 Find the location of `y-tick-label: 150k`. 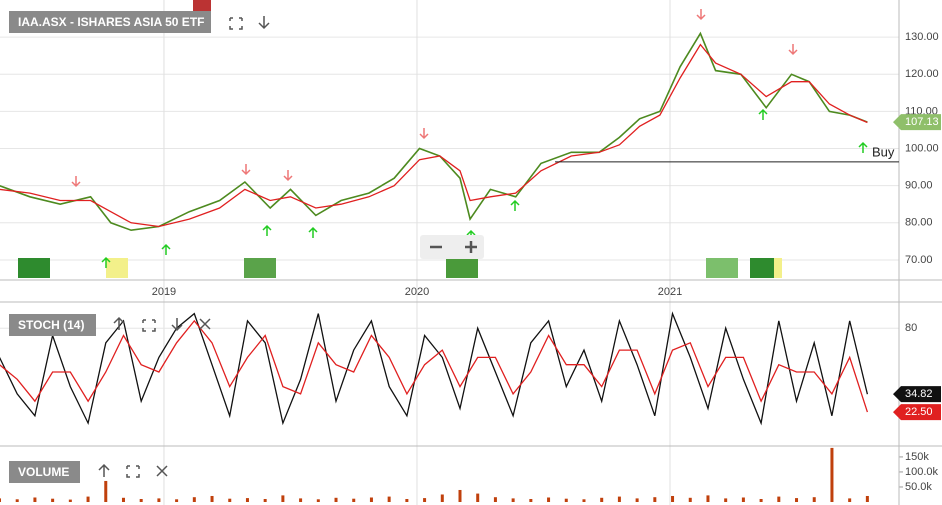

y-tick-label: 150k is located at coordinates (917, 457).